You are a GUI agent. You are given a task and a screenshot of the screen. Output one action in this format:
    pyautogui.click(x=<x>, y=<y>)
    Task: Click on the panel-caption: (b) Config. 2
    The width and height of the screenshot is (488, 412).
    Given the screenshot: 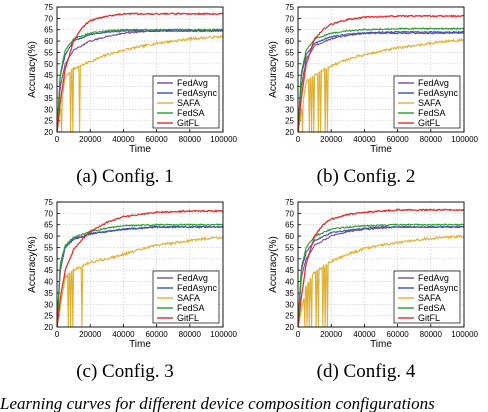 What is the action you would take?
    pyautogui.click(x=366, y=176)
    